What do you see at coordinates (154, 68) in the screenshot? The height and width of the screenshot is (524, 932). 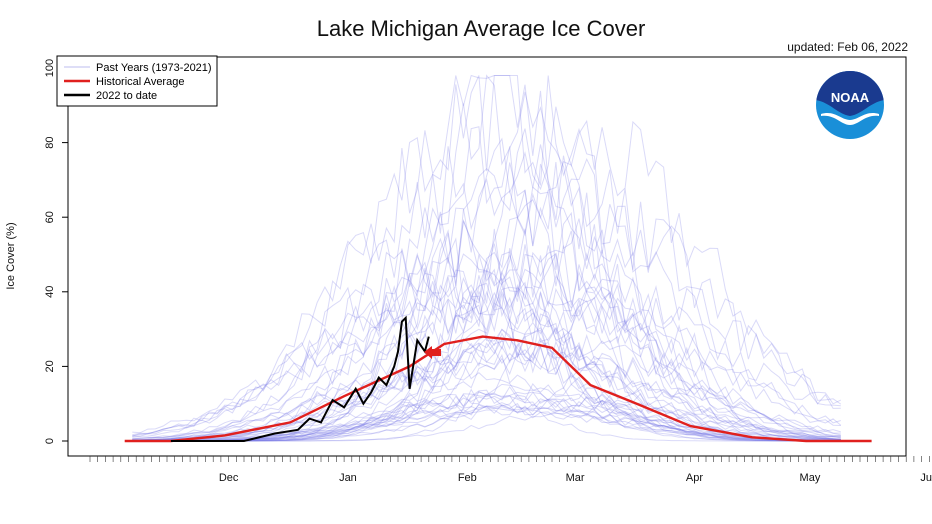 I see `legend-past-years: Past Years (1973-2021)` at bounding box center [154, 68].